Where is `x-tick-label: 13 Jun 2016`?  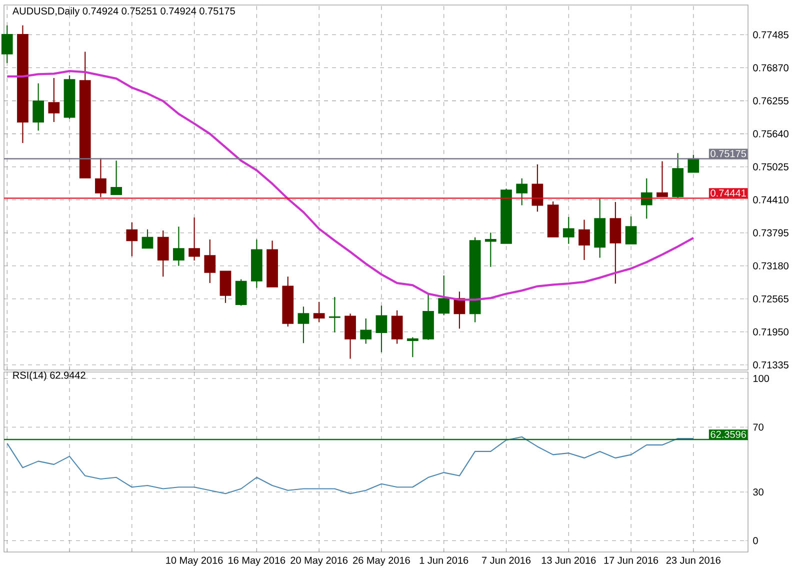 x-tick-label: 13 Jun 2016 is located at coordinates (569, 560).